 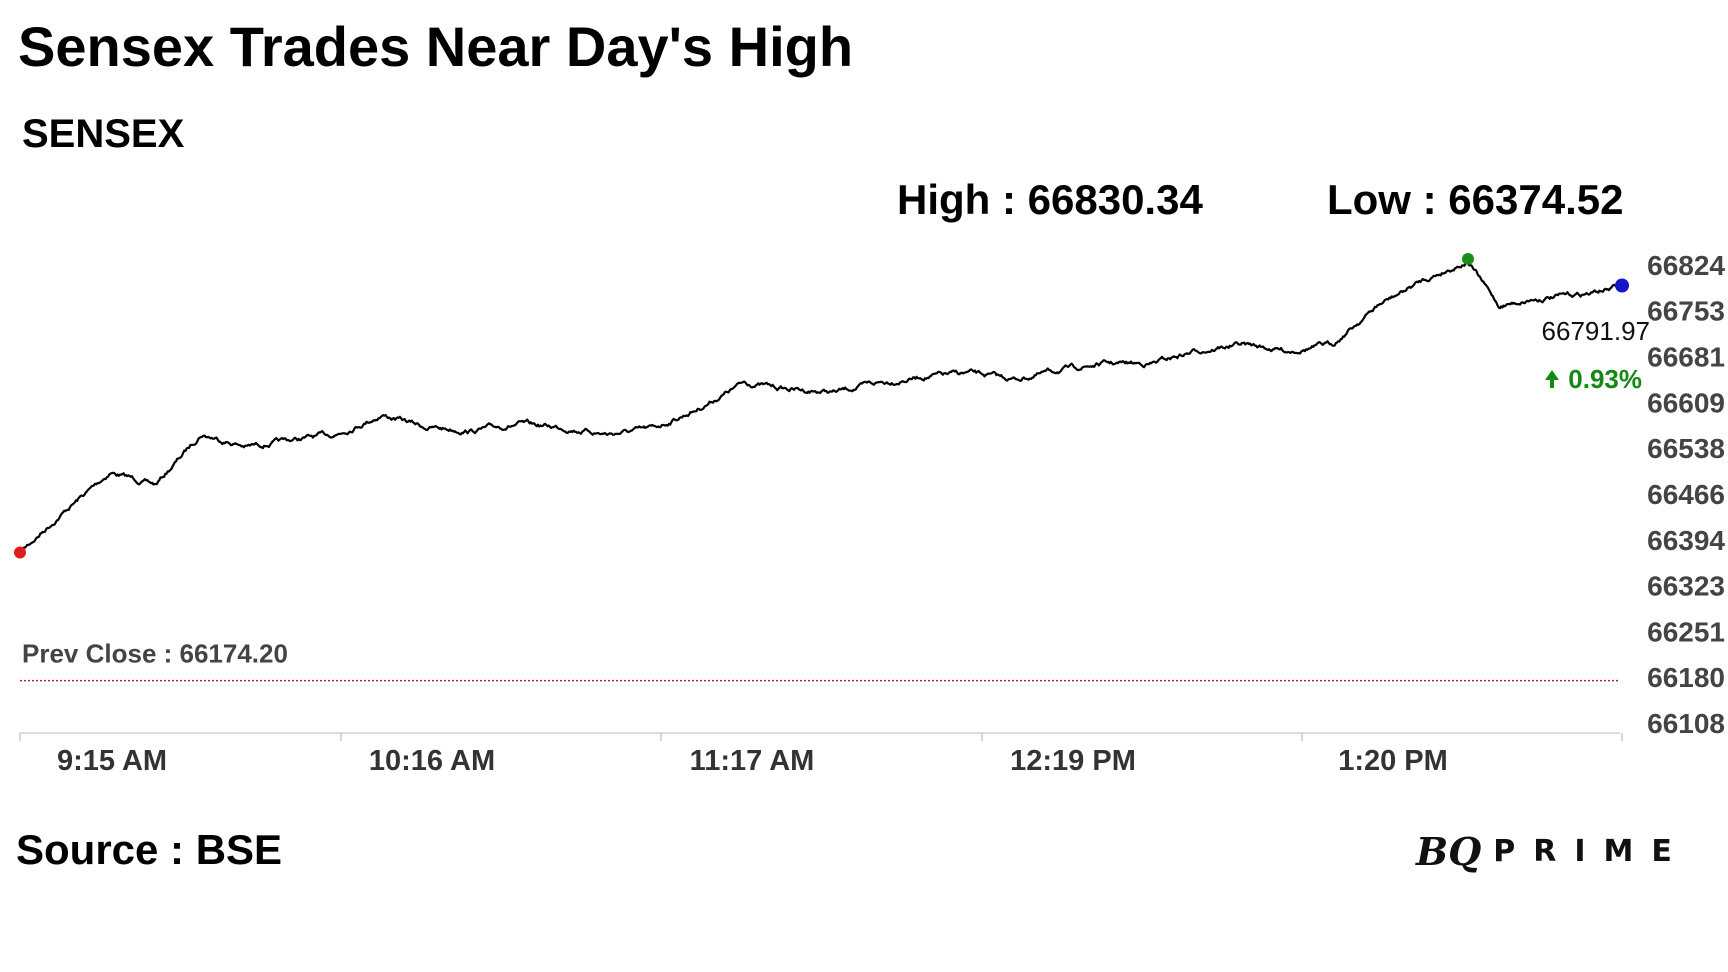 What do you see at coordinates (1393, 761) in the screenshot?
I see `x-tick-label: 1:20 PM` at bounding box center [1393, 761].